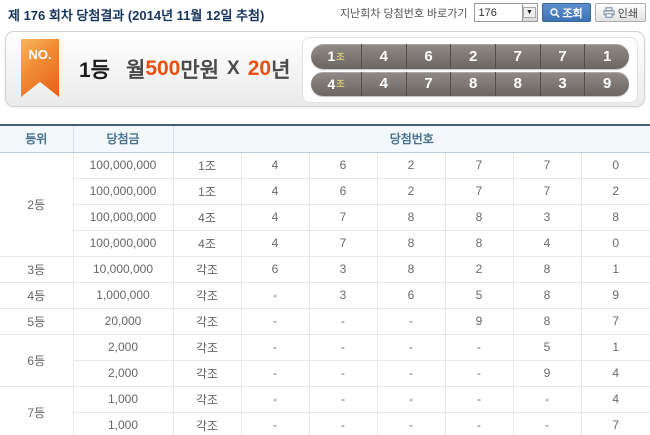  Describe the element at coordinates (331, 56) in the screenshot. I see `group-number: 1` at that location.